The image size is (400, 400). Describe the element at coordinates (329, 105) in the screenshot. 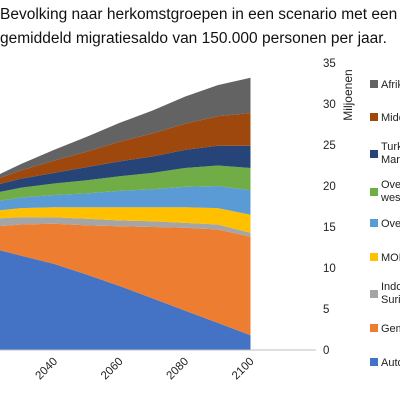

I see `y-tick-label-6: 30` at that location.